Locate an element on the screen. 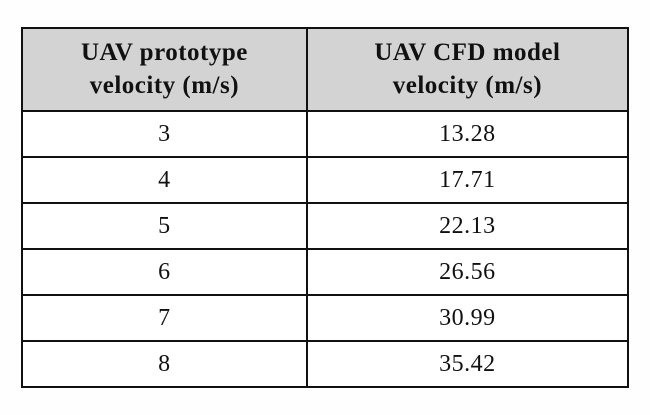  table-row: 4 17.71 is located at coordinates (325, 180).